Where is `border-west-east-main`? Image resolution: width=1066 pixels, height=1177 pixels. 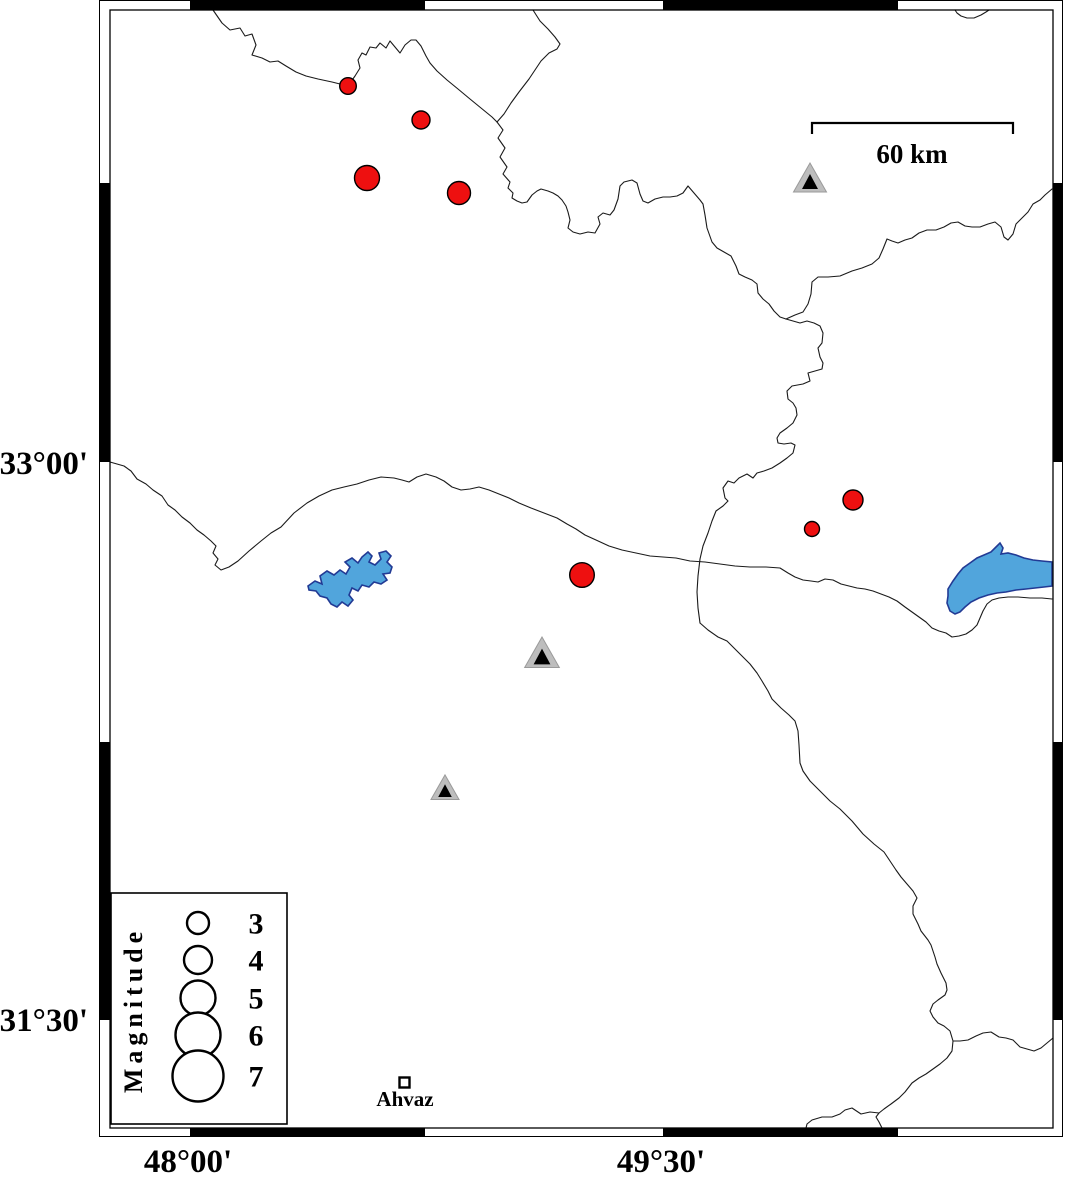 border-west-east-main is located at coordinates (581, 549).